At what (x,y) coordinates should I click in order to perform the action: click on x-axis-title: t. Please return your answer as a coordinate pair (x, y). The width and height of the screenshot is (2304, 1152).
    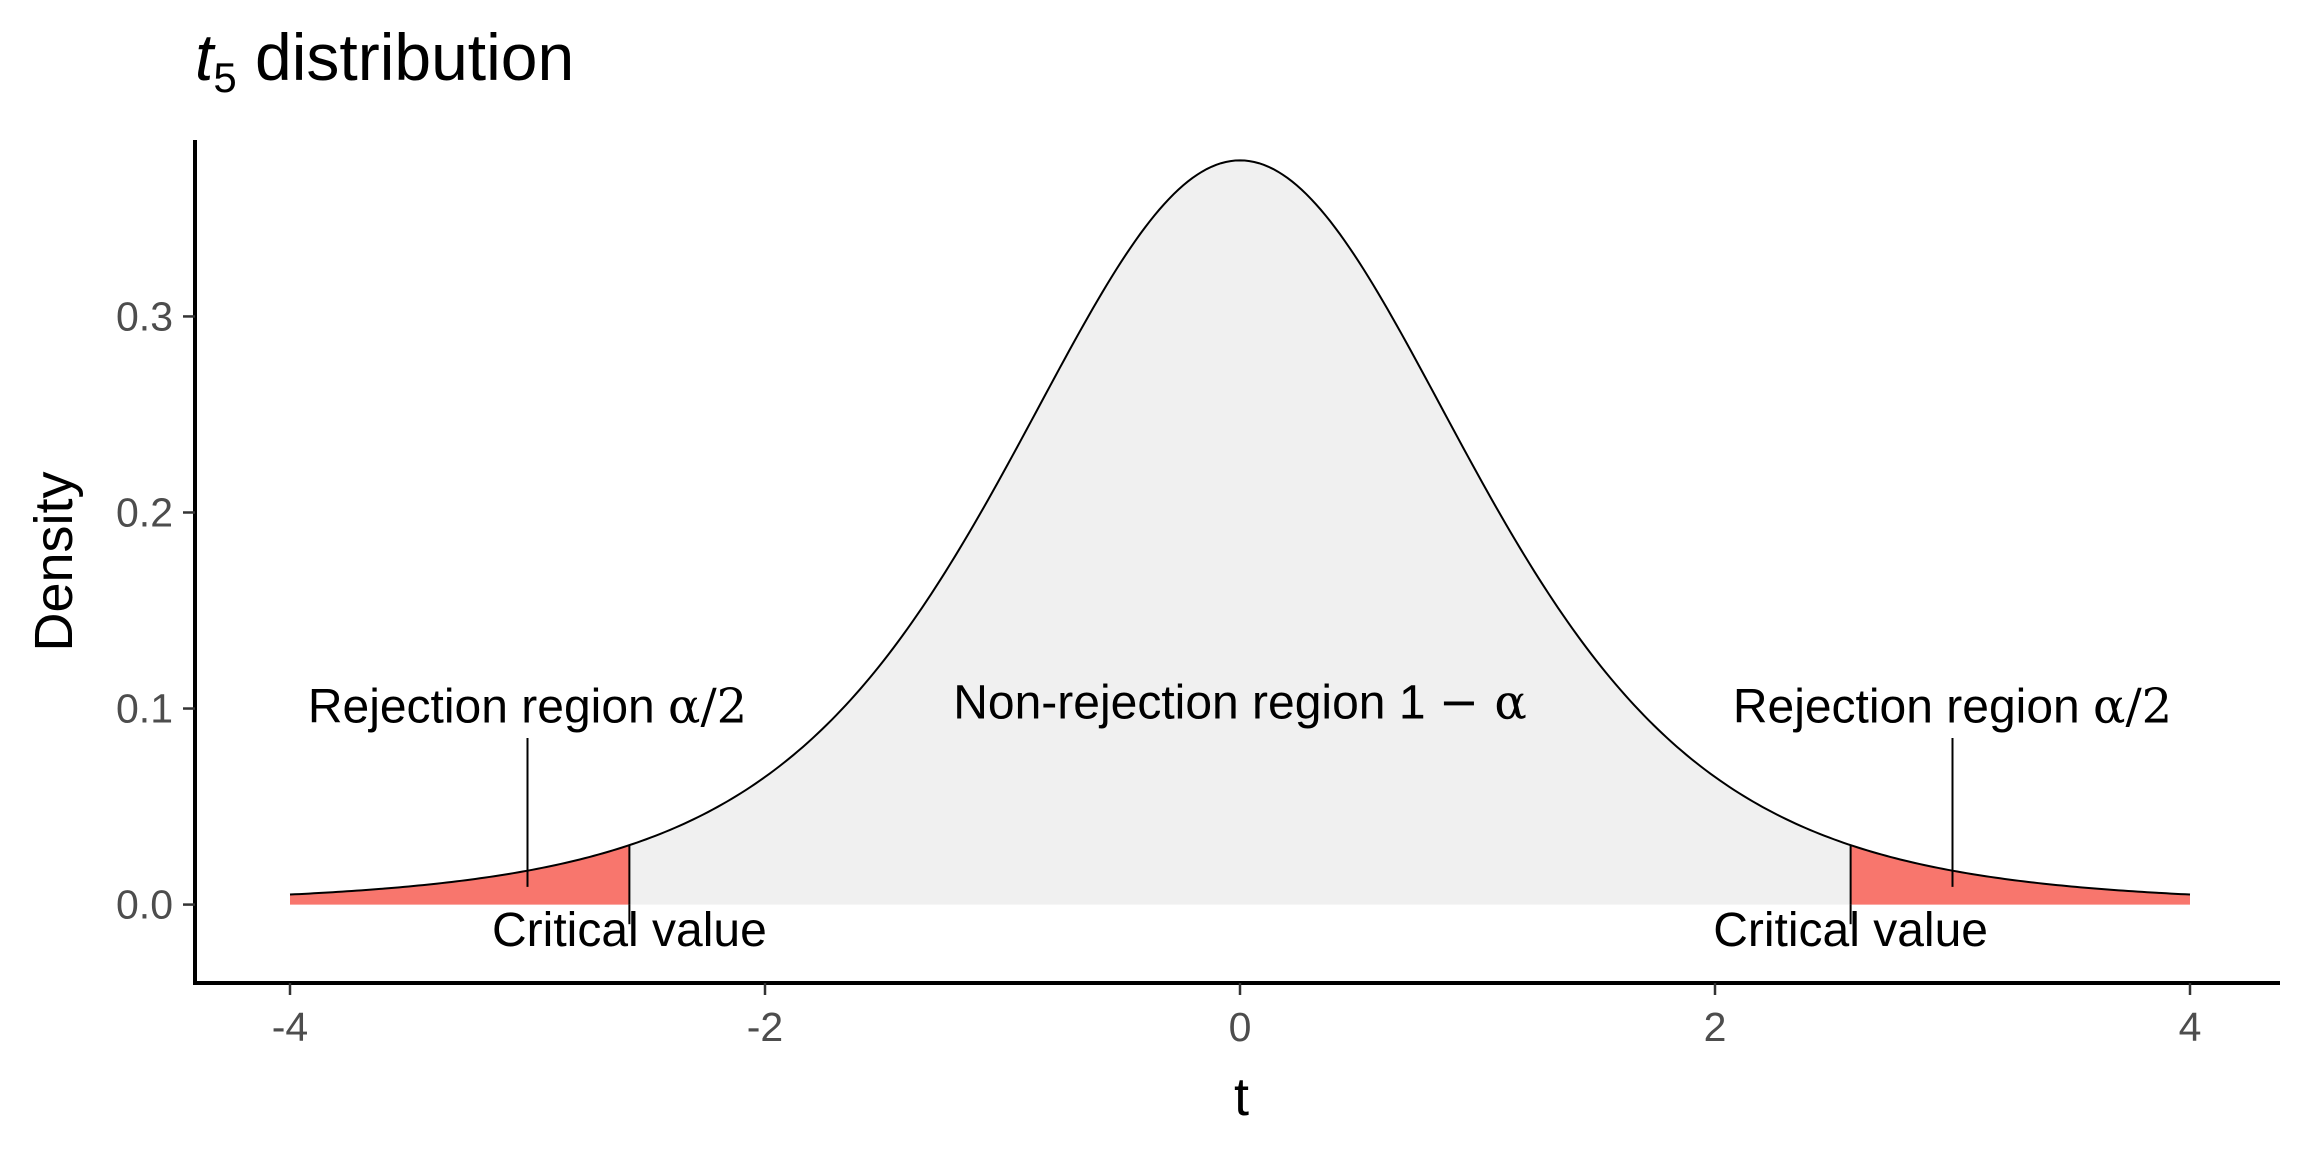
    Looking at the image, I should click on (1241, 1097).